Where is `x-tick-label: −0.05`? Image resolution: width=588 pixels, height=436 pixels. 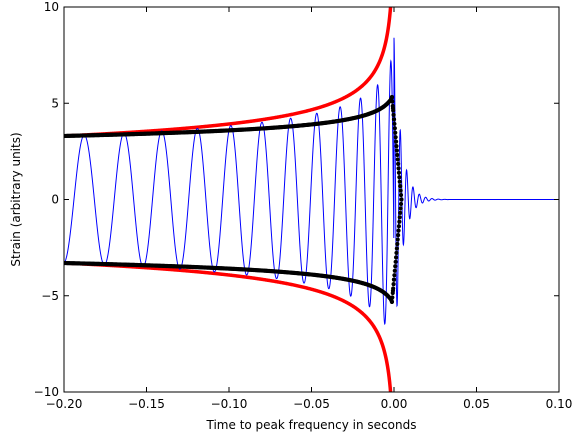 x-tick-label: −0.05 is located at coordinates (311, 404).